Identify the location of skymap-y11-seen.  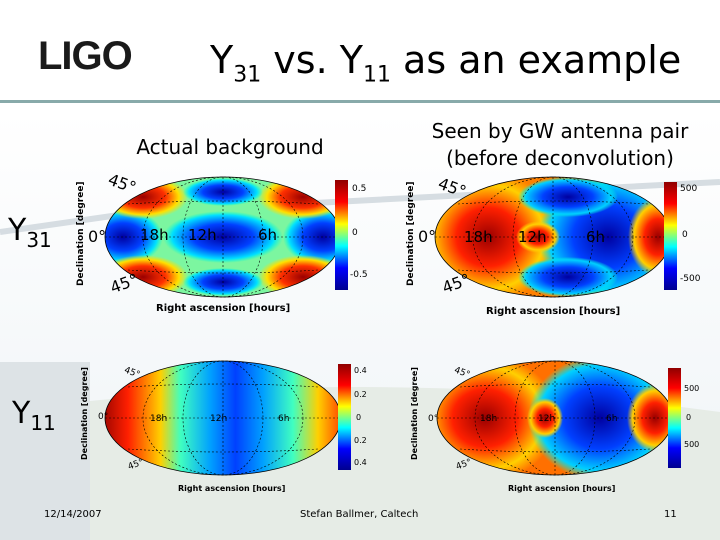
(555, 418).